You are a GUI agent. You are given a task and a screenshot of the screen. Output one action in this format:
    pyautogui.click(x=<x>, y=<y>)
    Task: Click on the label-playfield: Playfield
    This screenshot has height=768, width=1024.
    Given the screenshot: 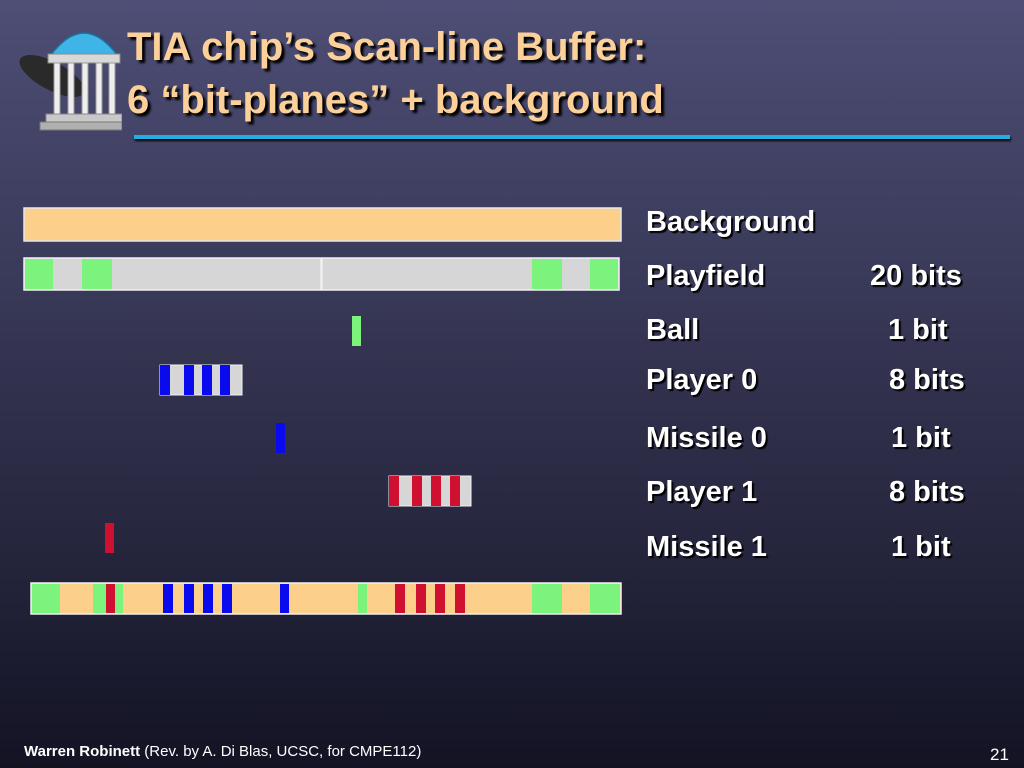 What is the action you would take?
    pyautogui.click(x=706, y=276)
    